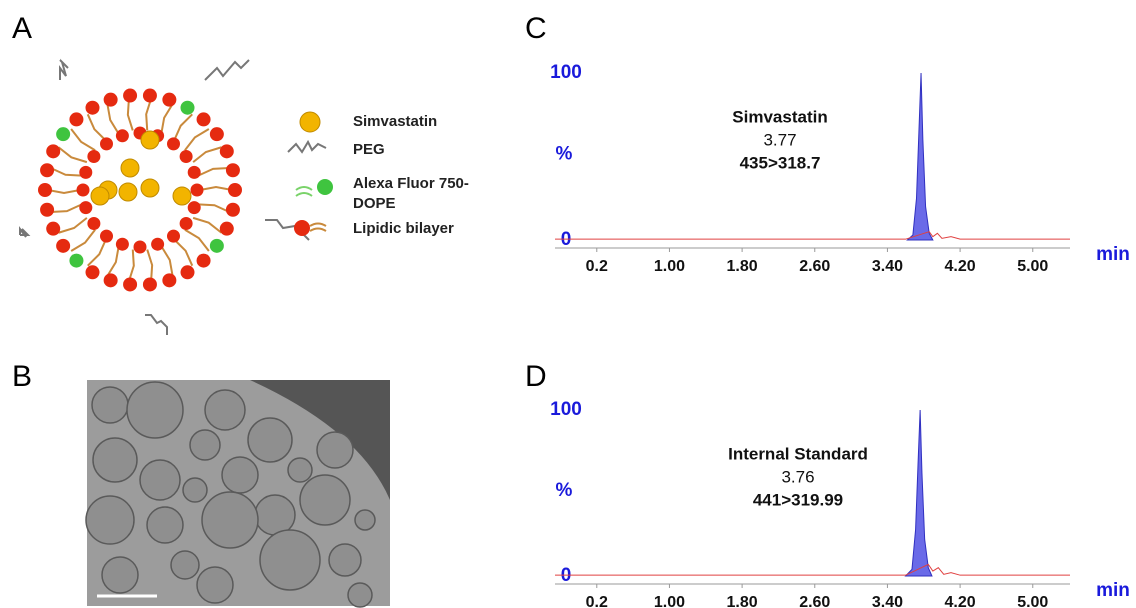  What do you see at coordinates (536, 376) in the screenshot?
I see `panel-label: D` at bounding box center [536, 376].